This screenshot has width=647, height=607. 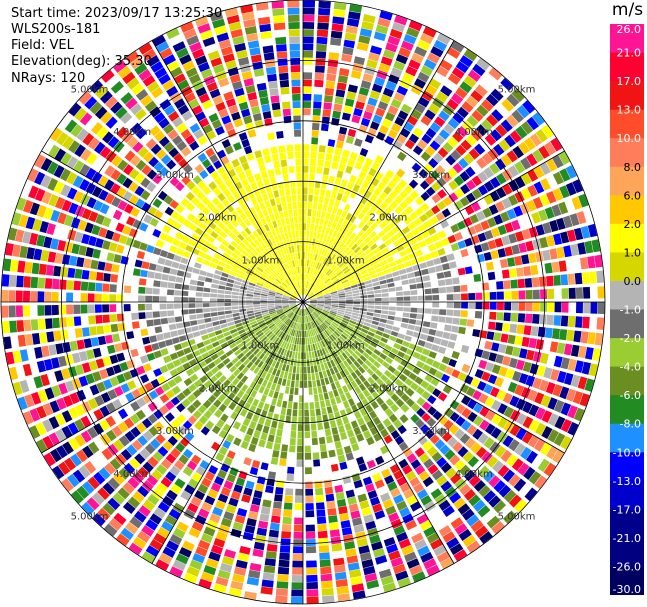 I want to click on colorbar-tick-label: 1.0, so click(x=633, y=252).